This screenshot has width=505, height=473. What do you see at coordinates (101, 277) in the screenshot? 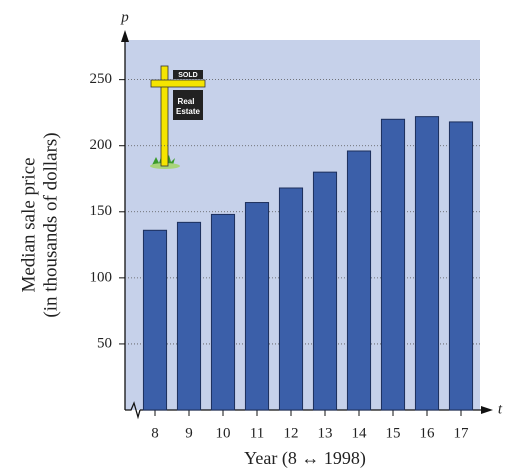
I see `y-tick-label: 100` at bounding box center [101, 277].